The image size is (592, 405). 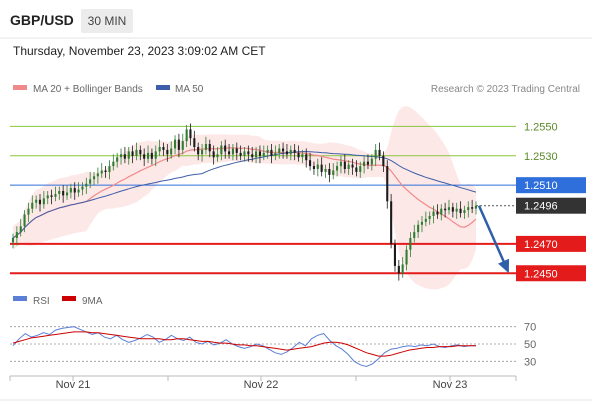 I want to click on rsi-panel: 70 50 30, so click(x=273, y=345).